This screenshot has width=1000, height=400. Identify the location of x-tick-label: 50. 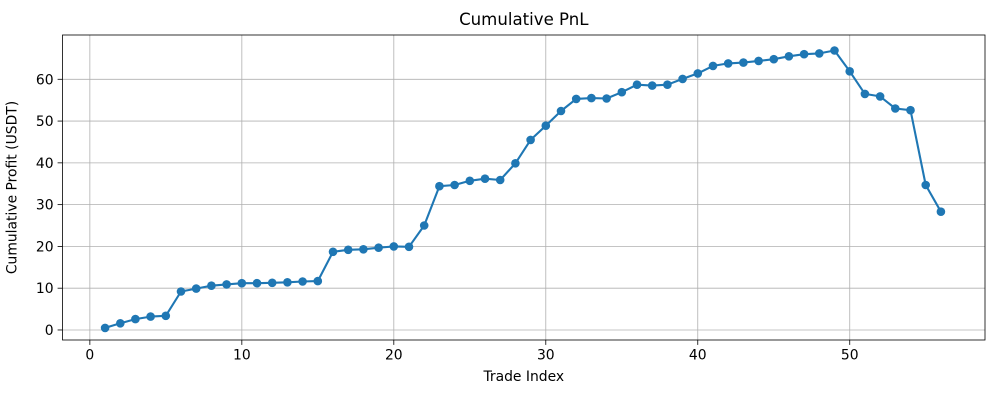
(850, 355).